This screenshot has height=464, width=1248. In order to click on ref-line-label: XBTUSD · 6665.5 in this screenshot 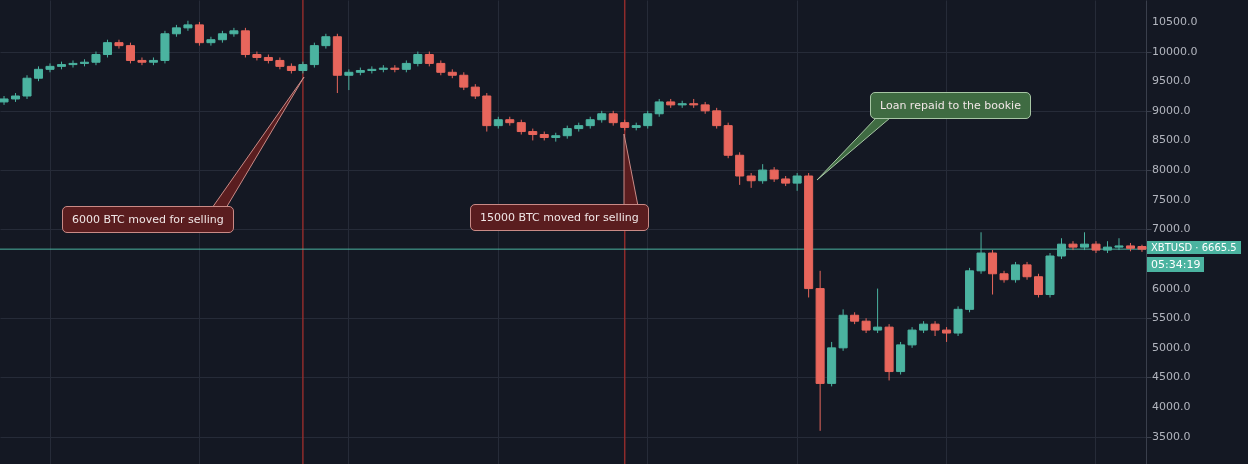, I will do `click(1194, 248)`.